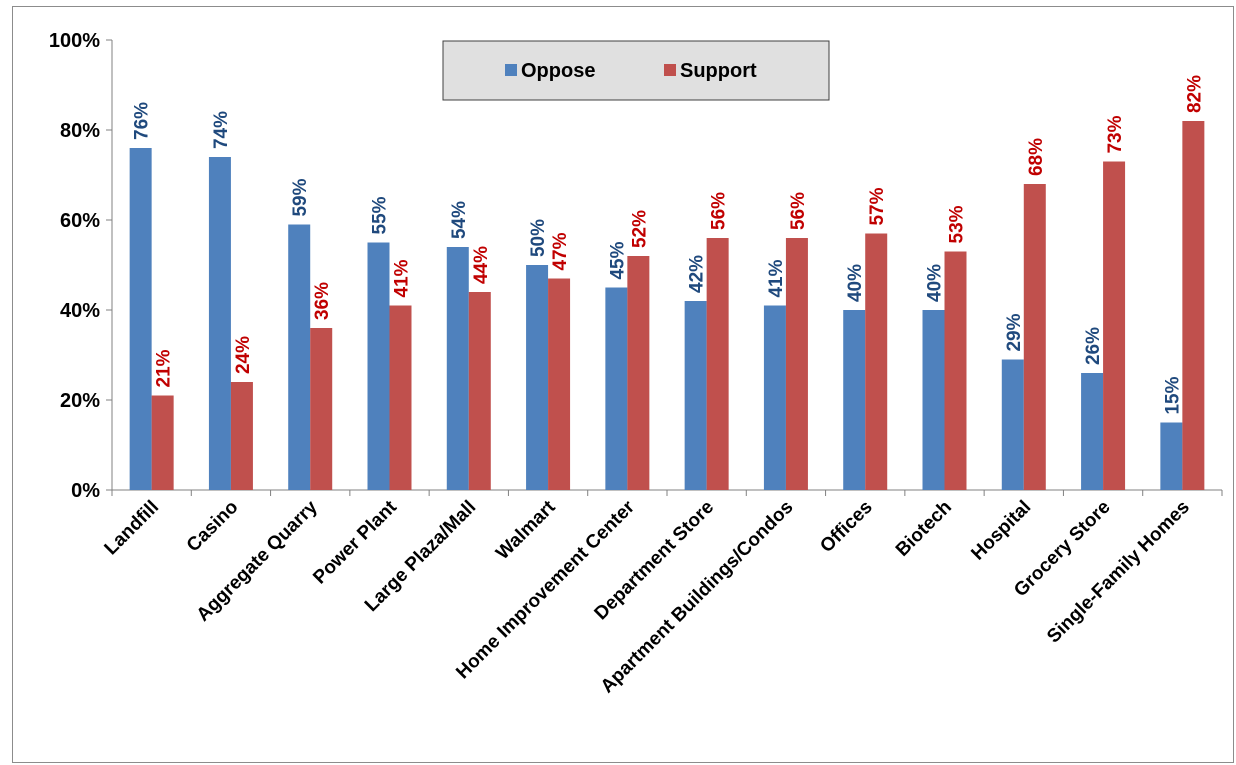 This screenshot has width=1236, height=765. I want to click on y-tick-label: 0%, so click(85, 491).